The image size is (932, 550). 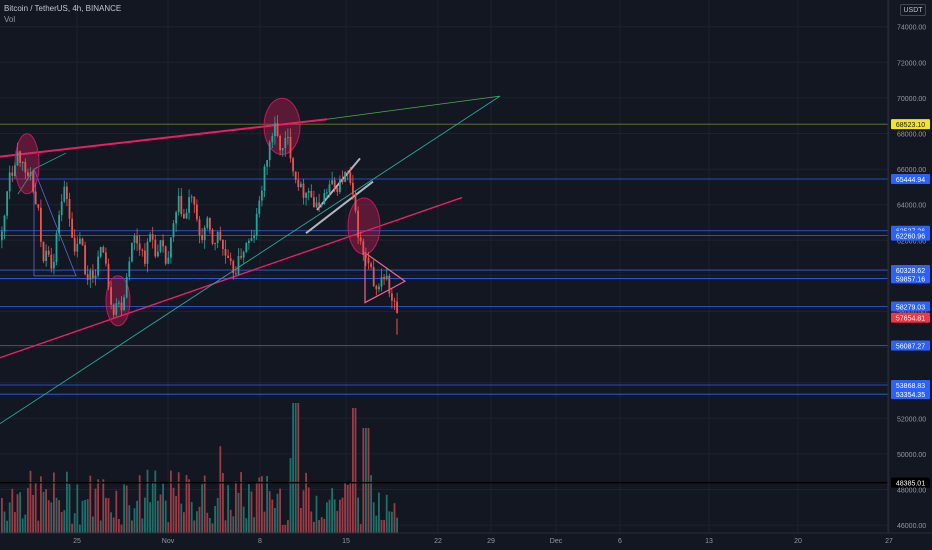 I want to click on time-tick-label: 22, so click(x=438, y=541).